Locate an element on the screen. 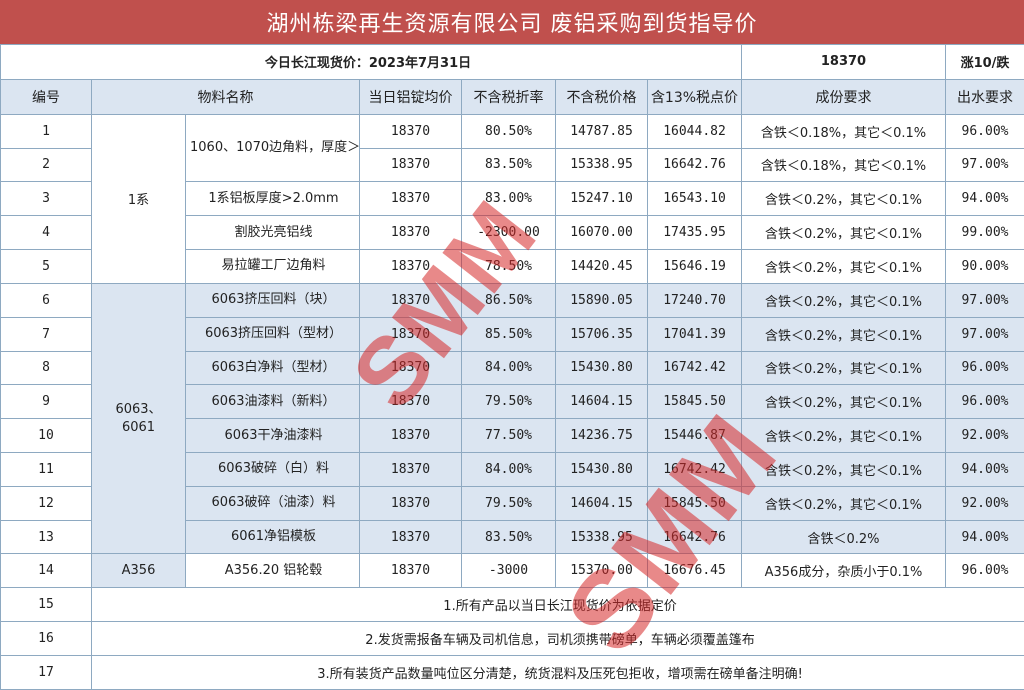 The width and height of the screenshot is (1024, 690). price-excl-tax: 15706.35 is located at coordinates (601, 334).